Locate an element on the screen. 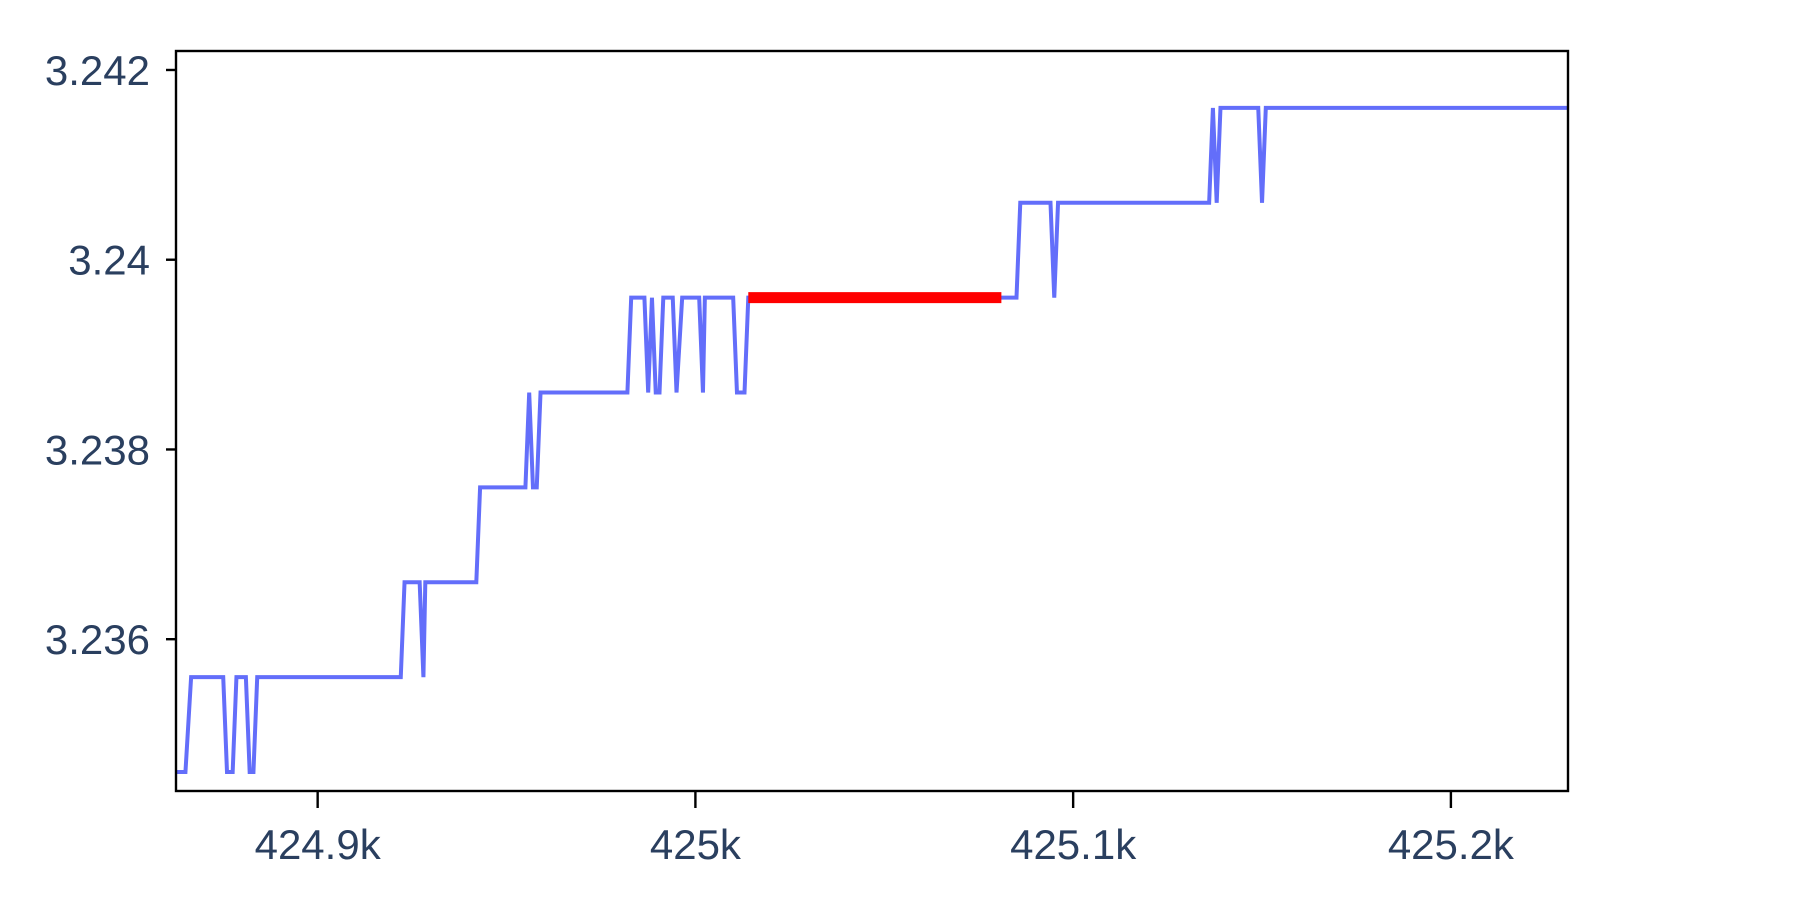 This screenshot has height=900, width=1800. x-axis: 424.9k 425k 425.1k 425.2k is located at coordinates (885, 829).